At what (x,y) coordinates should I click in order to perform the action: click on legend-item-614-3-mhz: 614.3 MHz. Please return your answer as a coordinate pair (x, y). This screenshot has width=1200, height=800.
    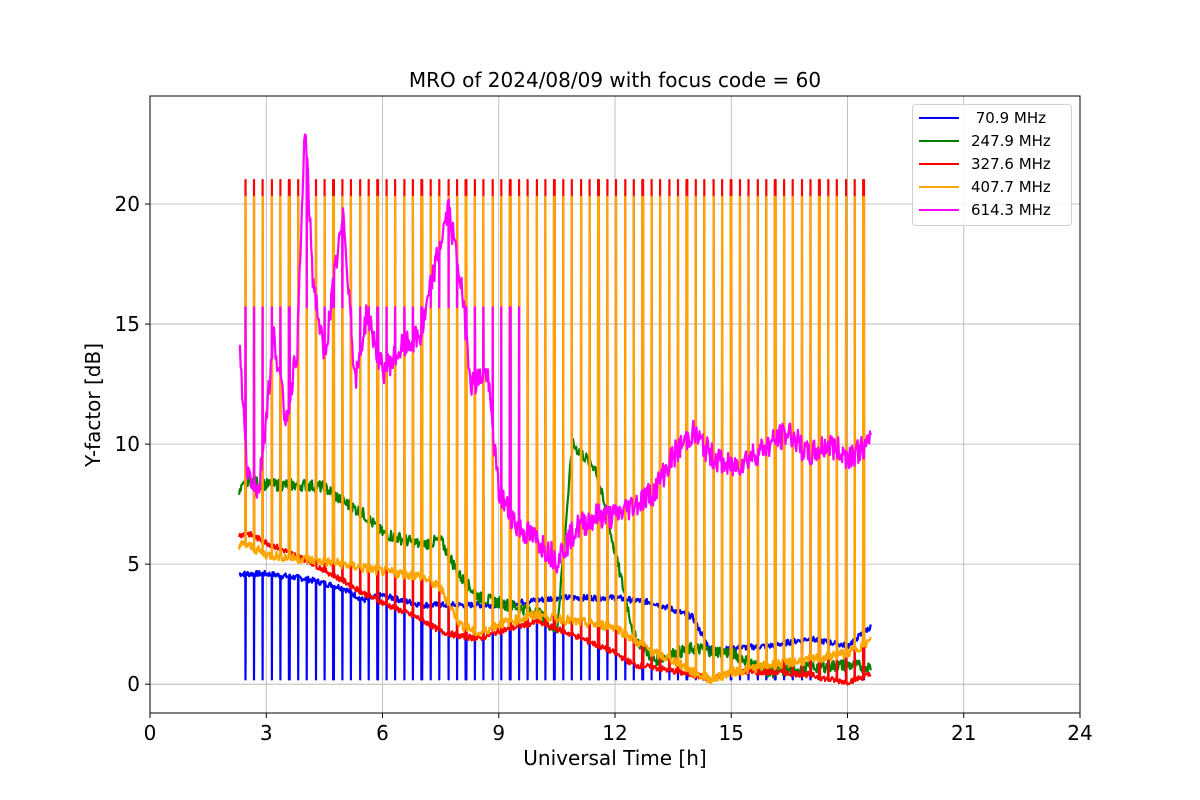
    Looking at the image, I should click on (985, 210).